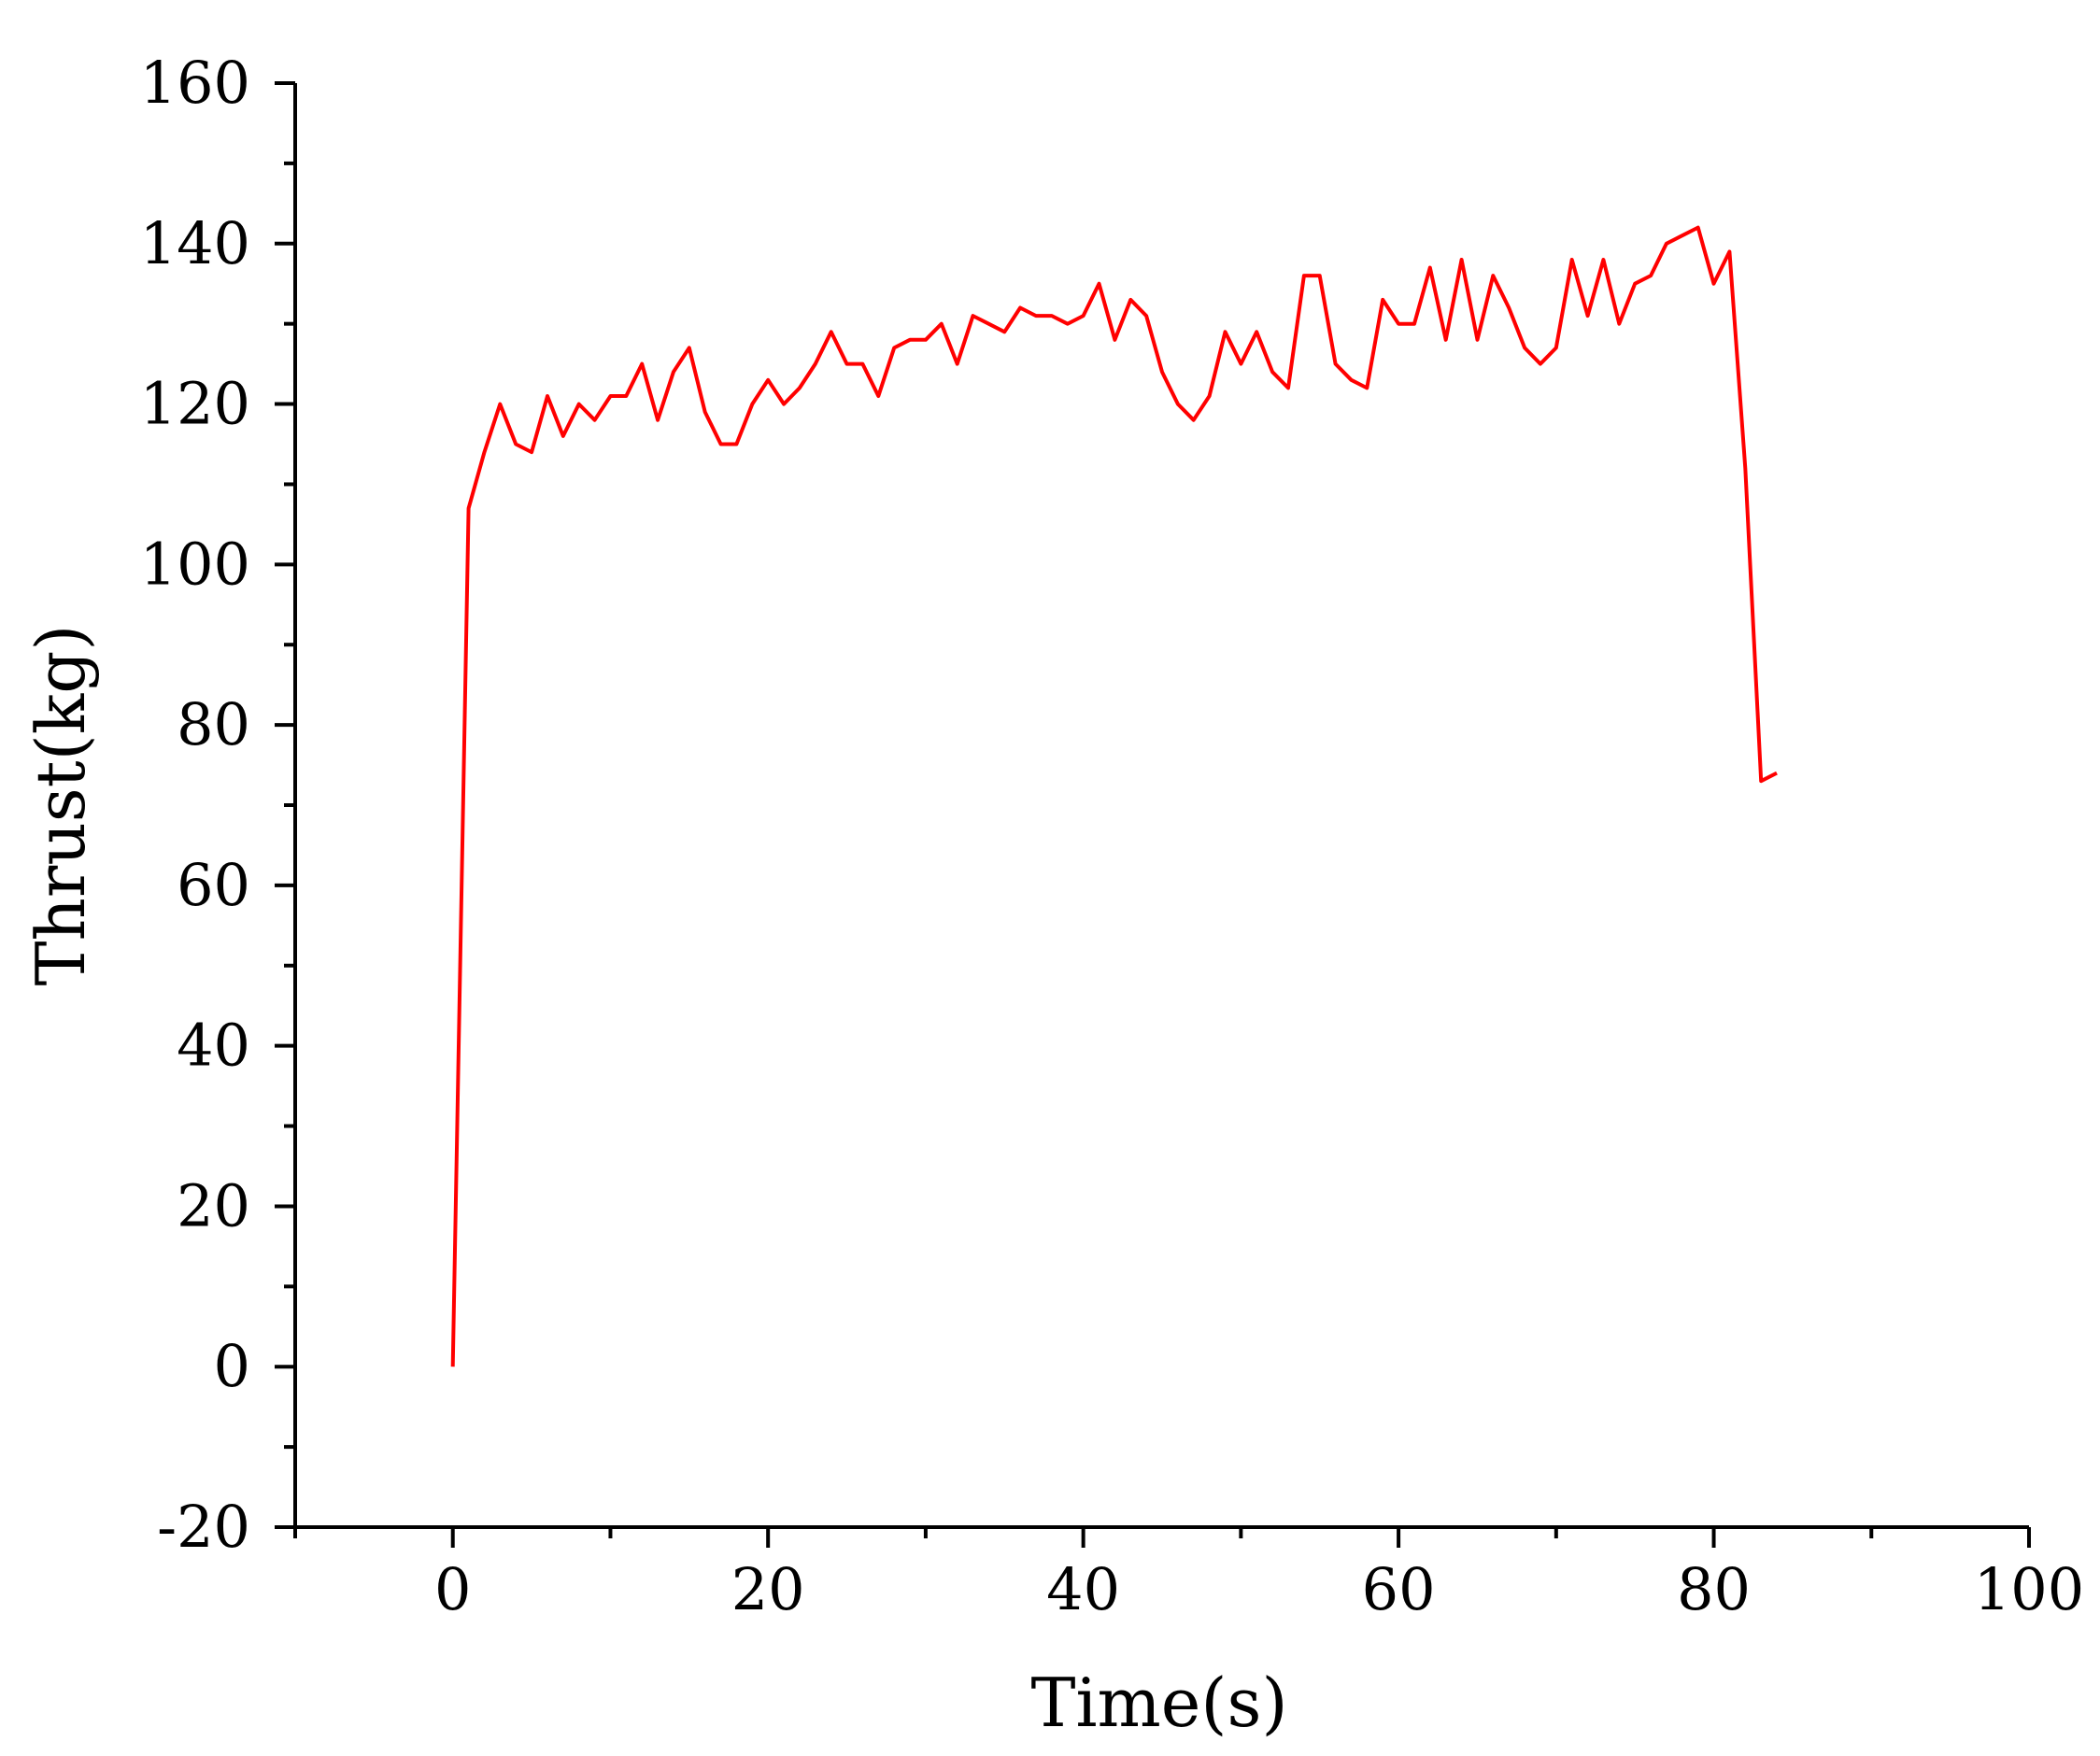  Describe the element at coordinates (232, 1366) in the screenshot. I see `y-tick-label: 0` at that location.